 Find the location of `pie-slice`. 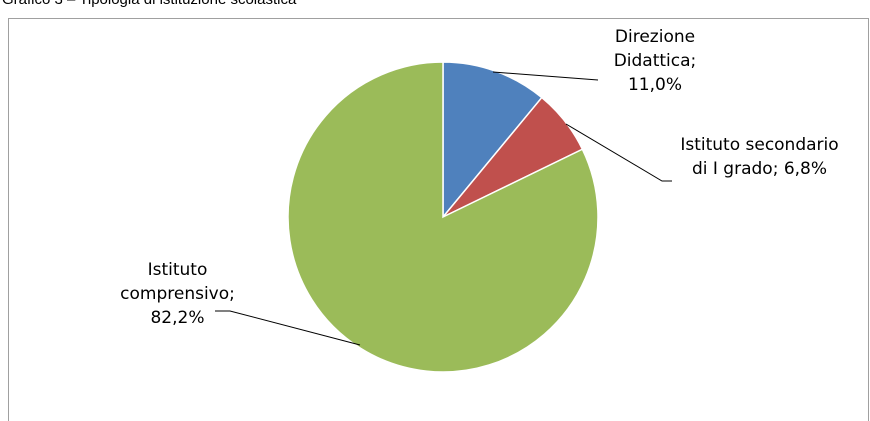

pie-slice is located at coordinates (492, 140).